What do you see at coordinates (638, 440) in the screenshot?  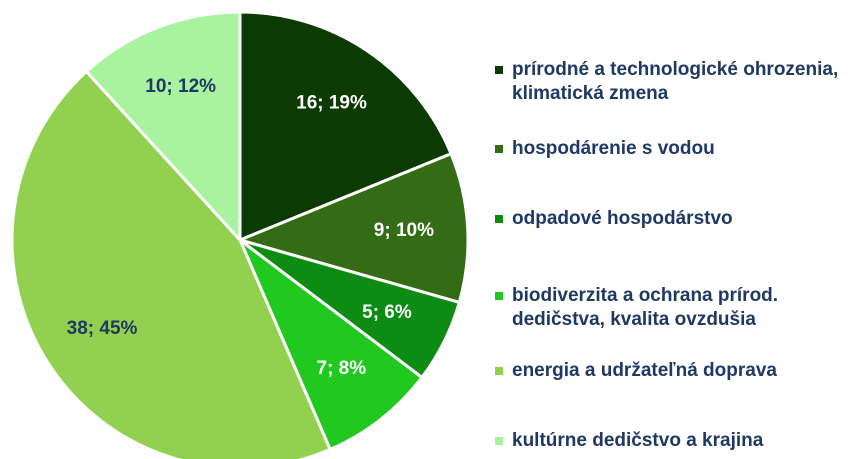 I see `legend-label: kultúrne dedičstvo a krajina` at bounding box center [638, 440].